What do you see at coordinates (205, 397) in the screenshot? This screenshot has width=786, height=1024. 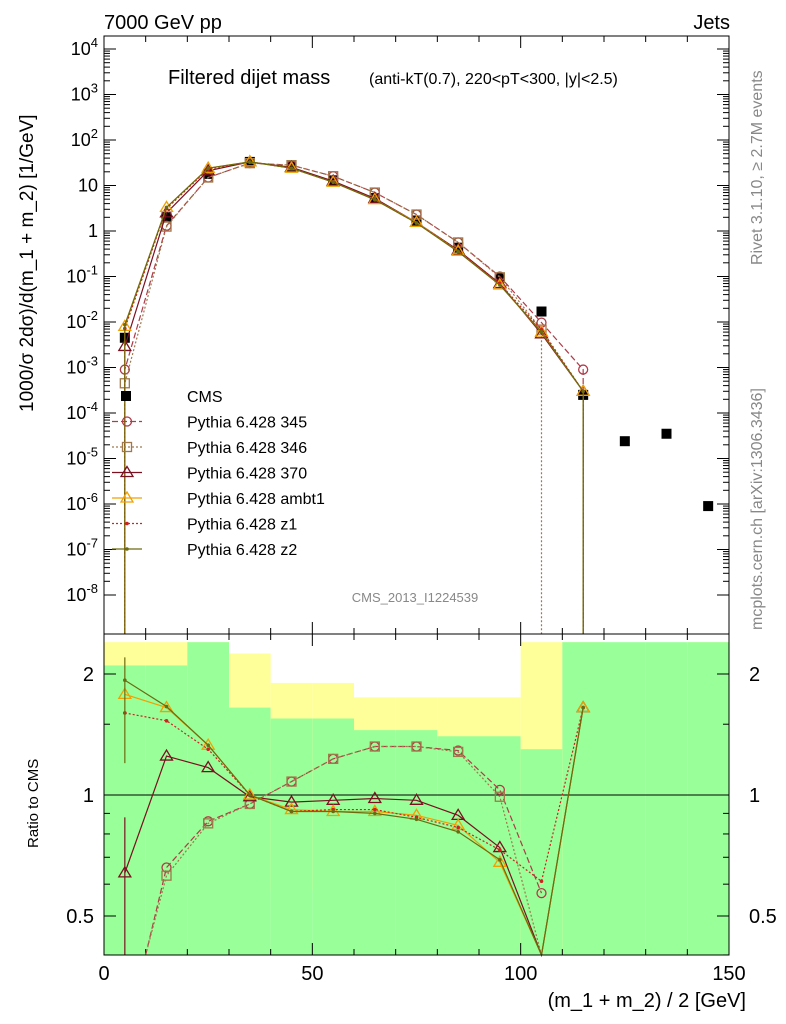 I see `legend-label: CMS` at bounding box center [205, 397].